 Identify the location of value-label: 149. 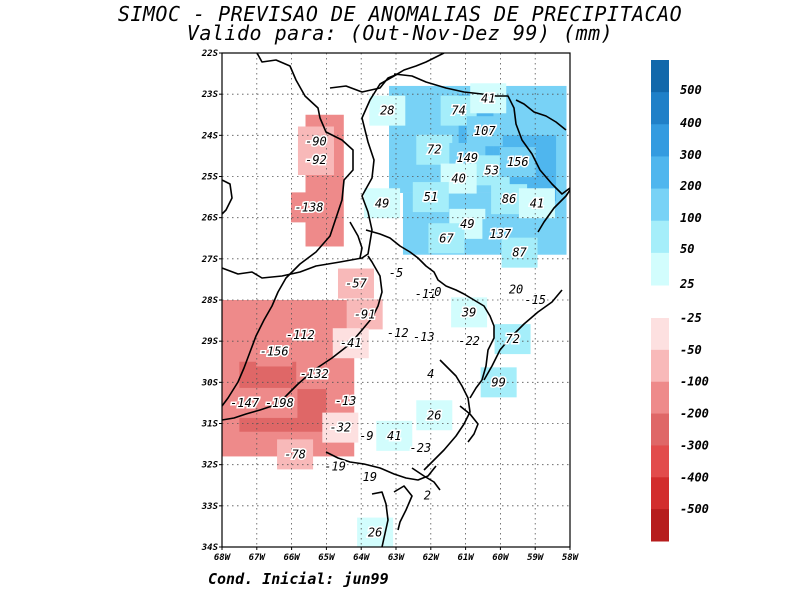
(467, 158).